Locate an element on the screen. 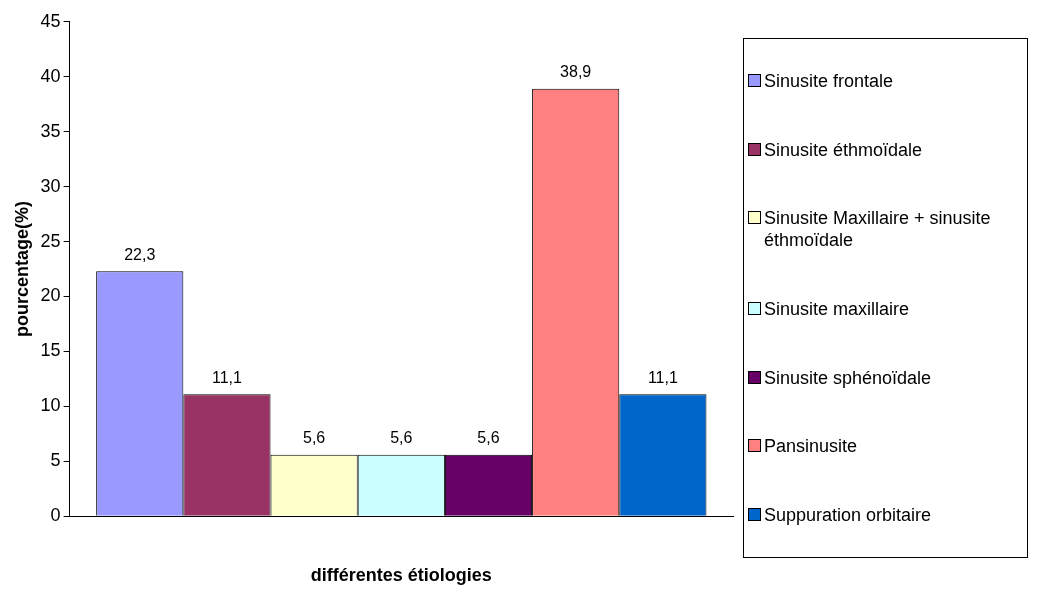 Image resolution: width=1044 pixels, height=599 pixels. legend-label: Sinusite éthmoïdale is located at coordinates (843, 149).